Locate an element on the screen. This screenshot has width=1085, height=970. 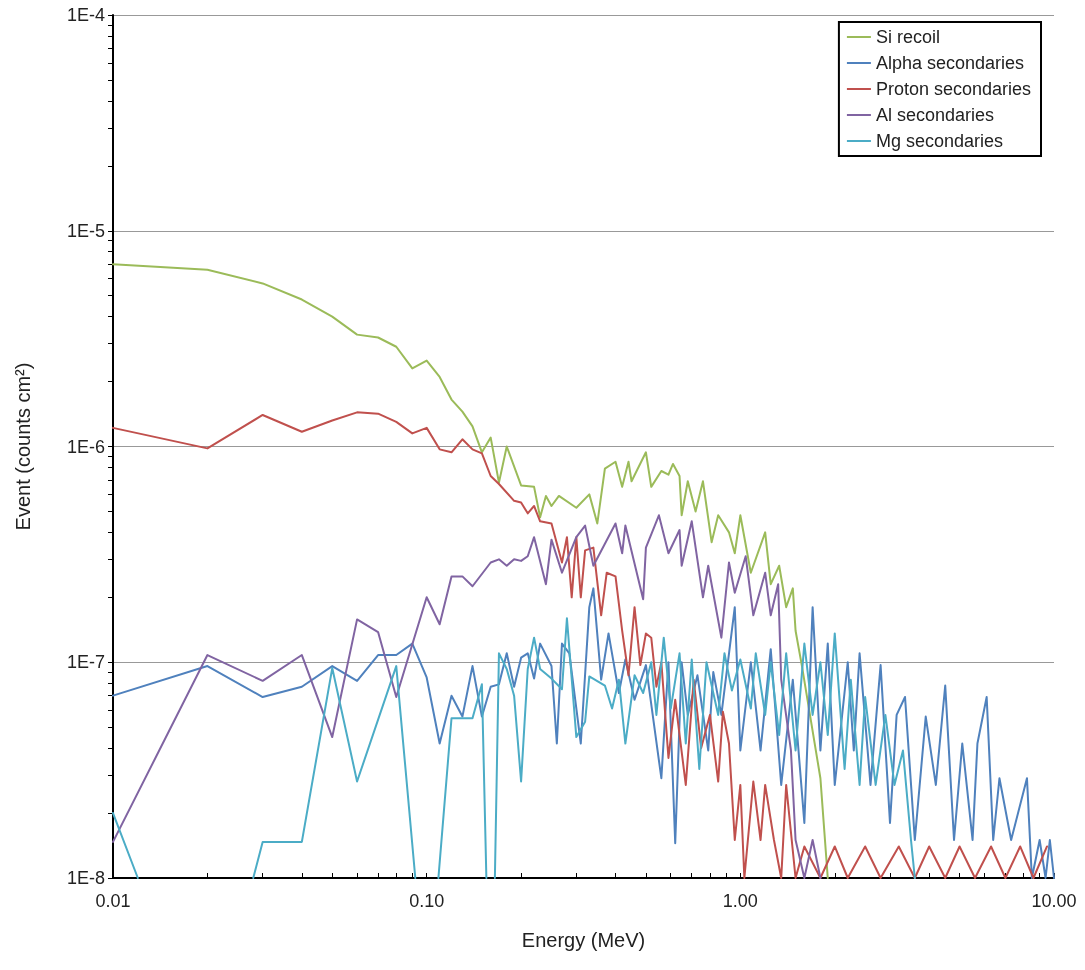
x-tick-label: 0.01 is located at coordinates (113, 901).